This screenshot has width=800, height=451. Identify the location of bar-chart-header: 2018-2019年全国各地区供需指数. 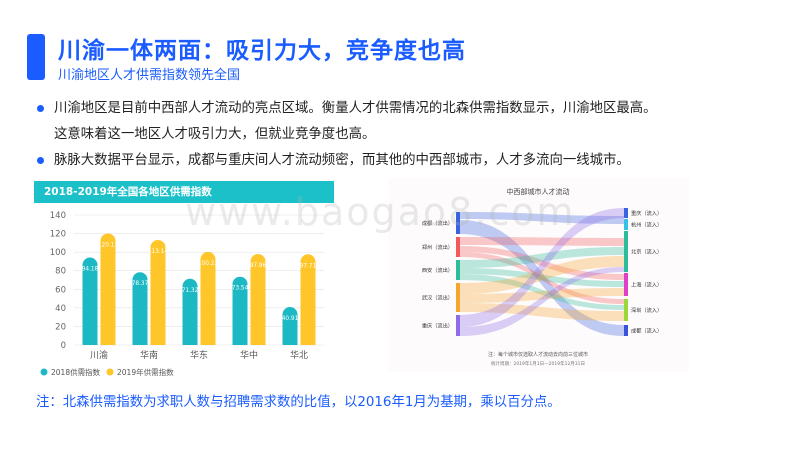
(184, 192).